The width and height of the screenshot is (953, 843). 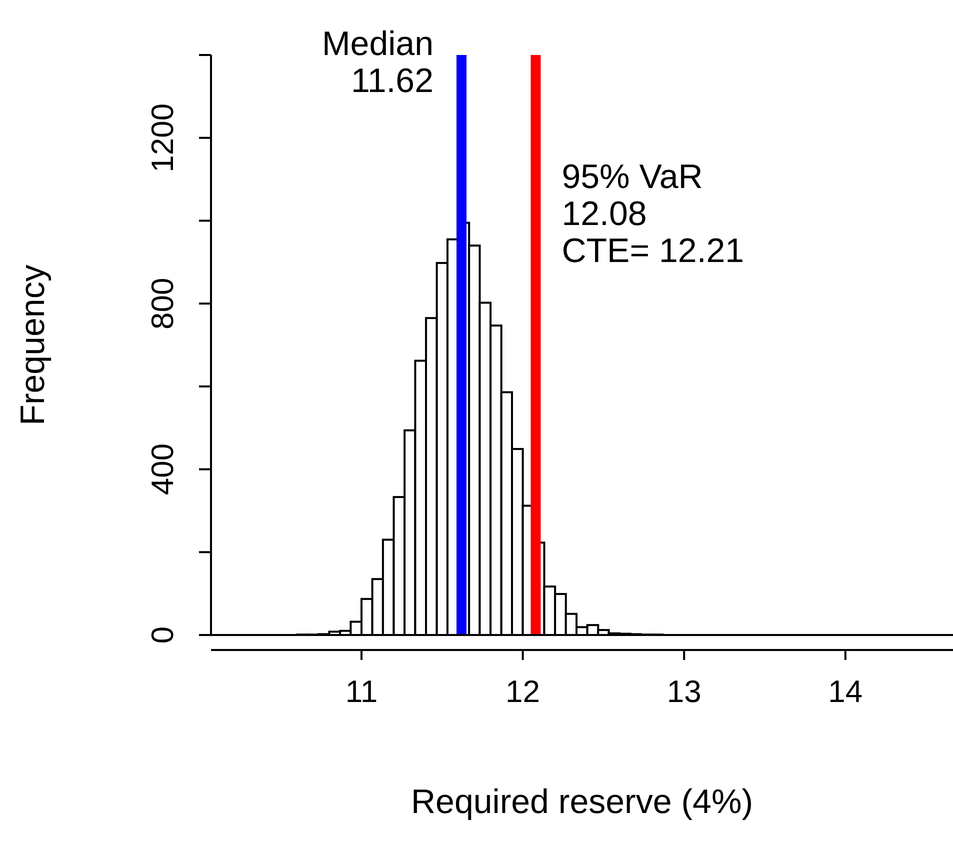 I want to click on ref-line-label: 95% VaR 12.08 CTE= 12.21, so click(x=653, y=214).